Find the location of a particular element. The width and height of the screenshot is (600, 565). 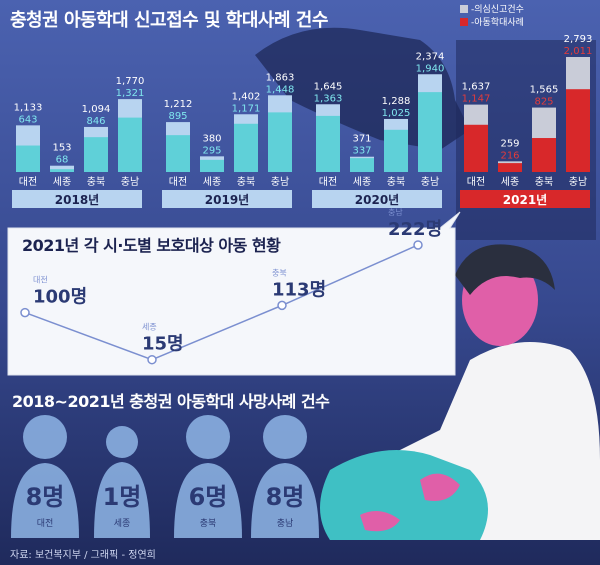

source-note: 자료: 보건복지부 / 그래픽 - 정연희 is located at coordinates (83, 555).